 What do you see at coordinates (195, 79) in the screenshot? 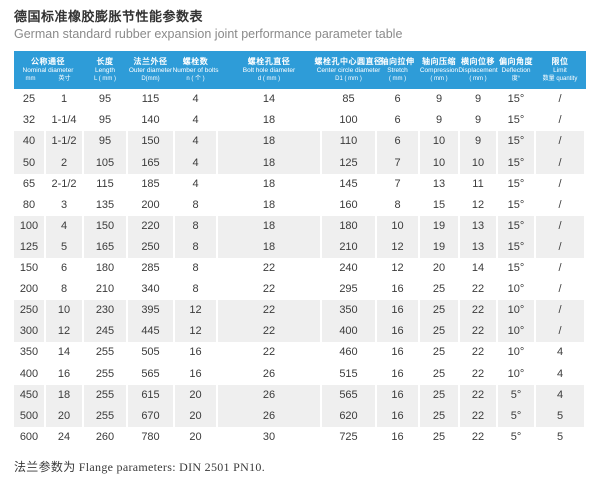
I see `header-unit: n ( 个 )` at bounding box center [195, 79].